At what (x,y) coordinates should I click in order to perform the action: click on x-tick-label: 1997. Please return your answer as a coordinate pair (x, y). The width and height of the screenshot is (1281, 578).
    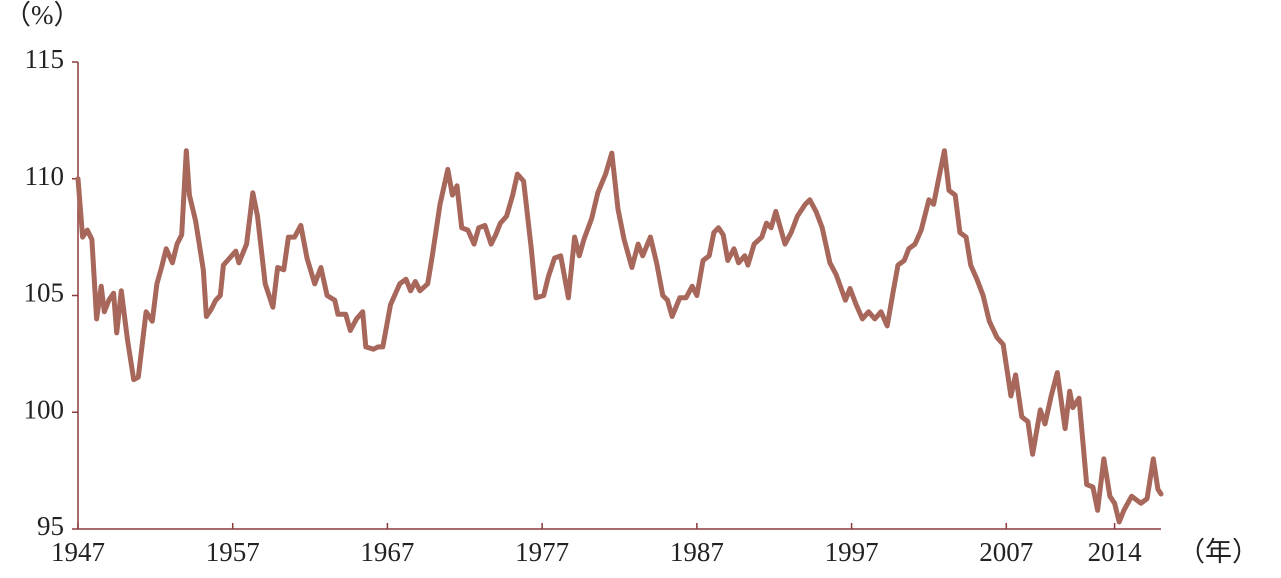
    Looking at the image, I should click on (852, 552).